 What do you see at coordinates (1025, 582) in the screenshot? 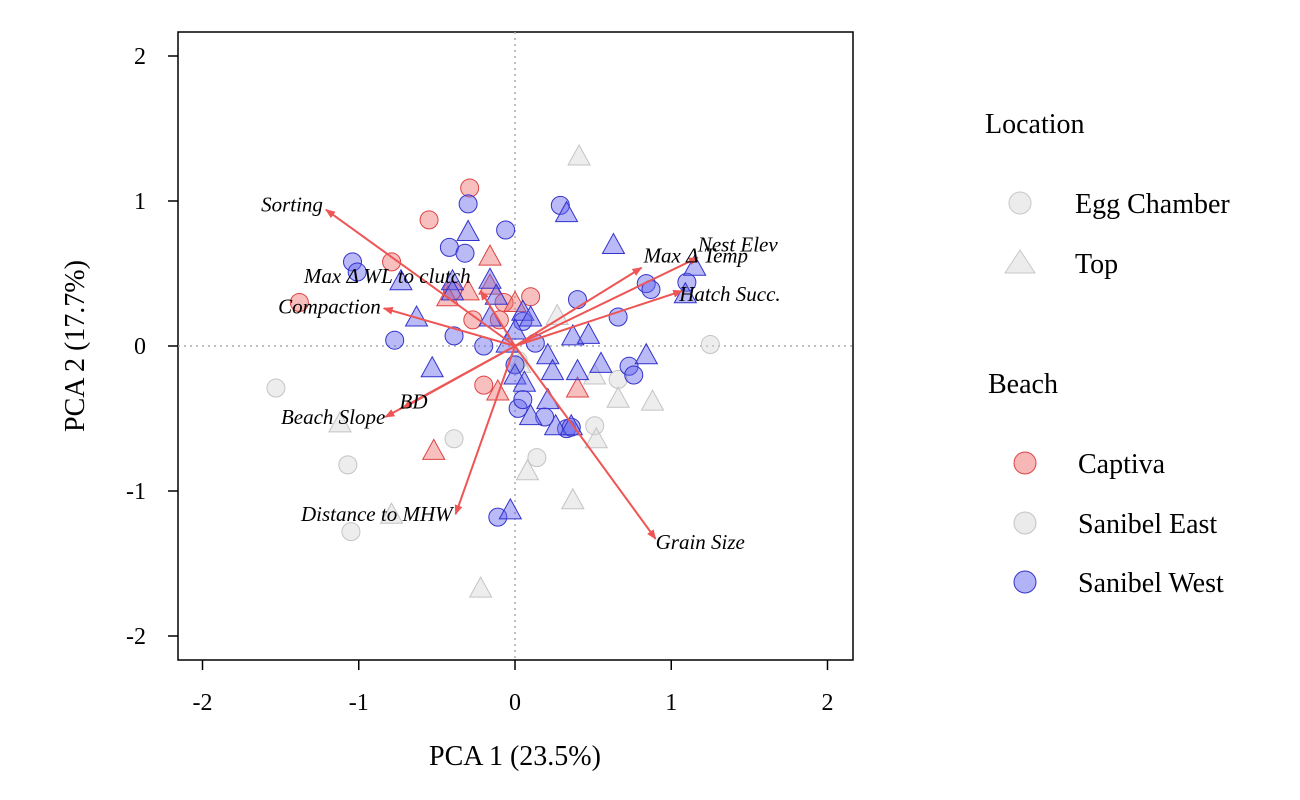
I see `legend-sanibel-west-swatch` at bounding box center [1025, 582].